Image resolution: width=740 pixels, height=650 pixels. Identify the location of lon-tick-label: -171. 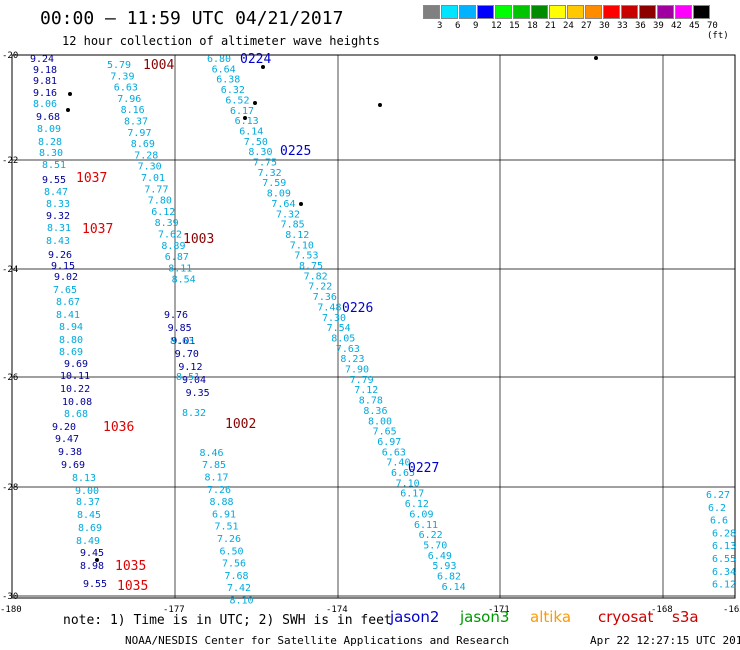
(499, 610).